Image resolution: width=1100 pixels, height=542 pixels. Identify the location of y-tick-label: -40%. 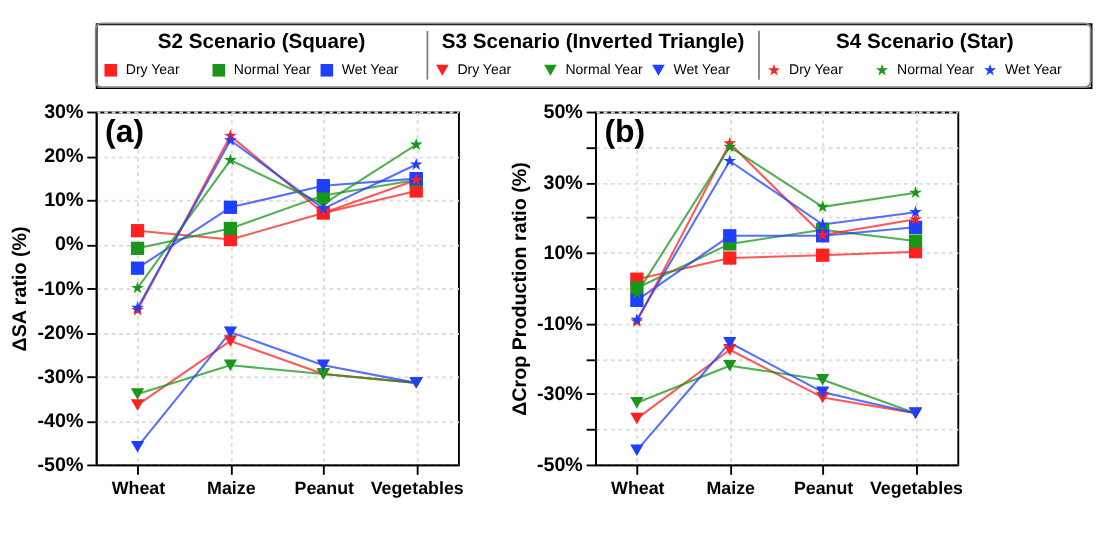
(61, 421).